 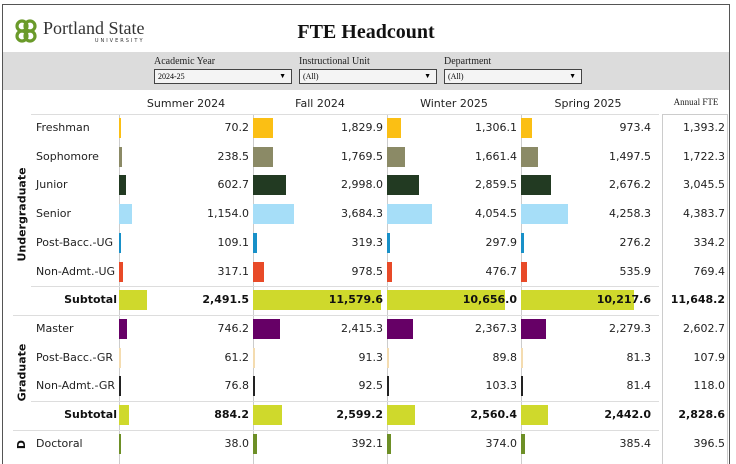 What do you see at coordinates (319, 358) in the screenshot?
I see `value-cell: 91.3` at bounding box center [319, 358].